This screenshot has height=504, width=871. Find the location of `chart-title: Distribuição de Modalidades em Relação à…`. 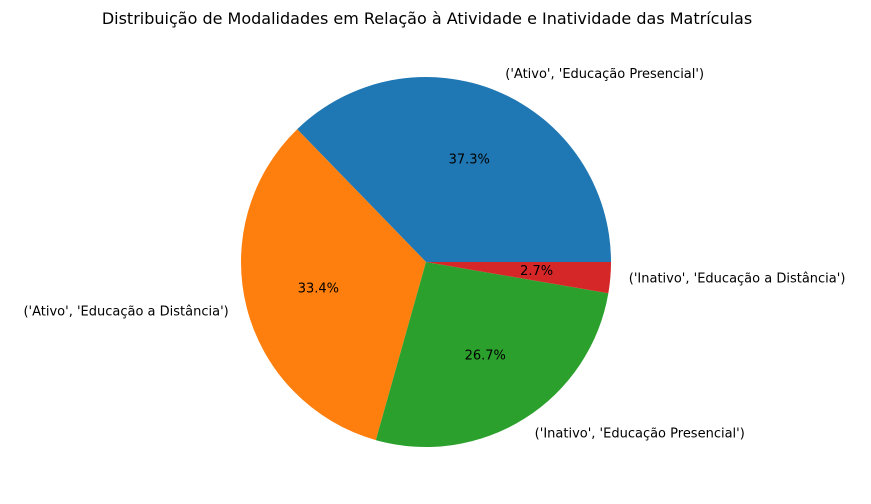

chart-title: Distribuição de Modalidades em Relação à… is located at coordinates (427, 18).